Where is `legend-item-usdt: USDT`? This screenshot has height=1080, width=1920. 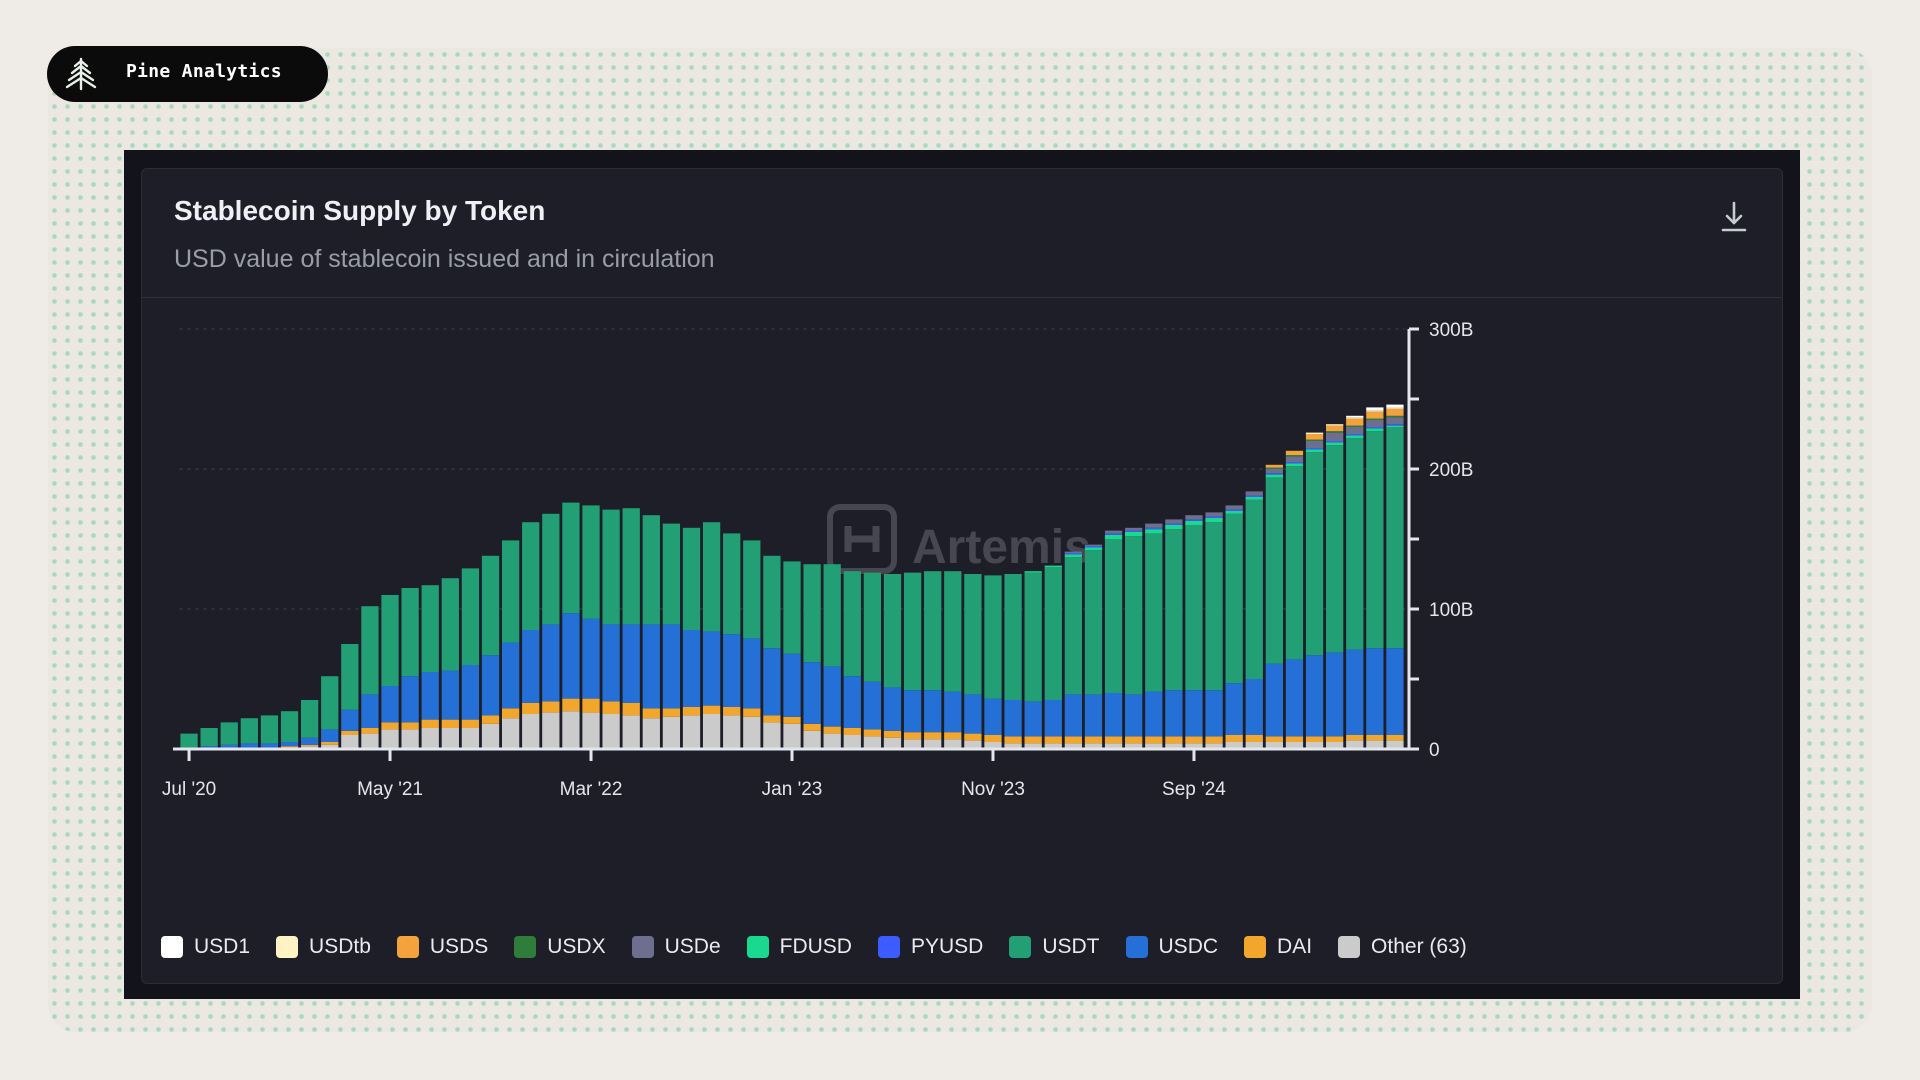
legend-item-usdt: USDT is located at coordinates (1054, 947).